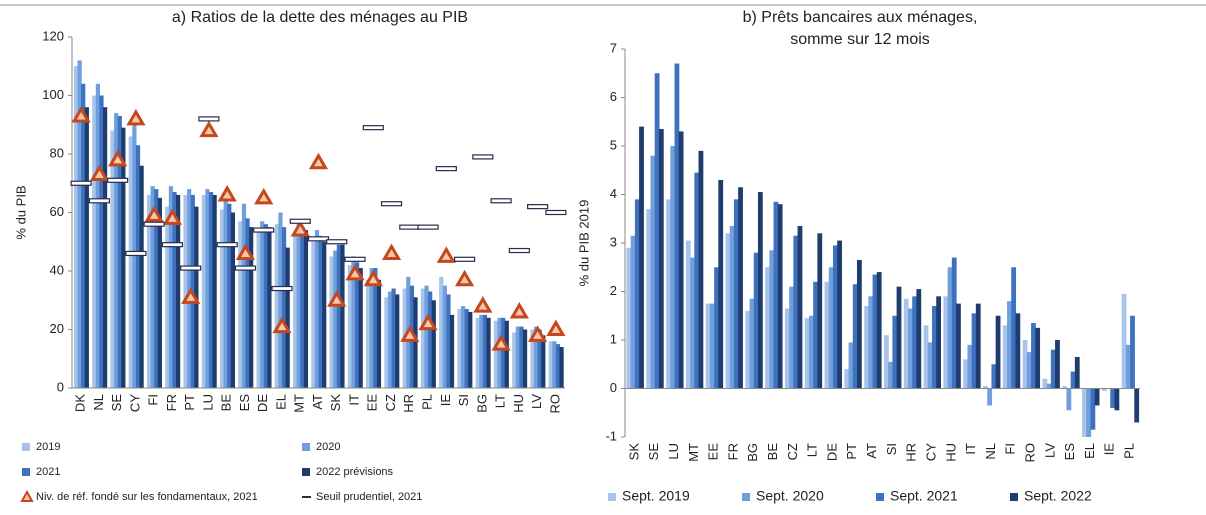 This screenshot has width=1206, height=515. What do you see at coordinates (328, 447) in the screenshot?
I see `legend-label: 2020` at bounding box center [328, 447].